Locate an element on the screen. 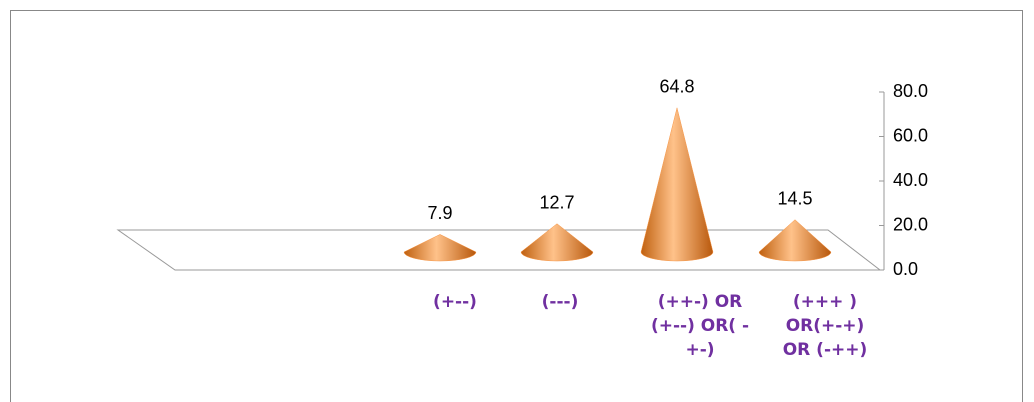 The height and width of the screenshot is (402, 1034). y-tick-label: 60.0 is located at coordinates (910, 135).